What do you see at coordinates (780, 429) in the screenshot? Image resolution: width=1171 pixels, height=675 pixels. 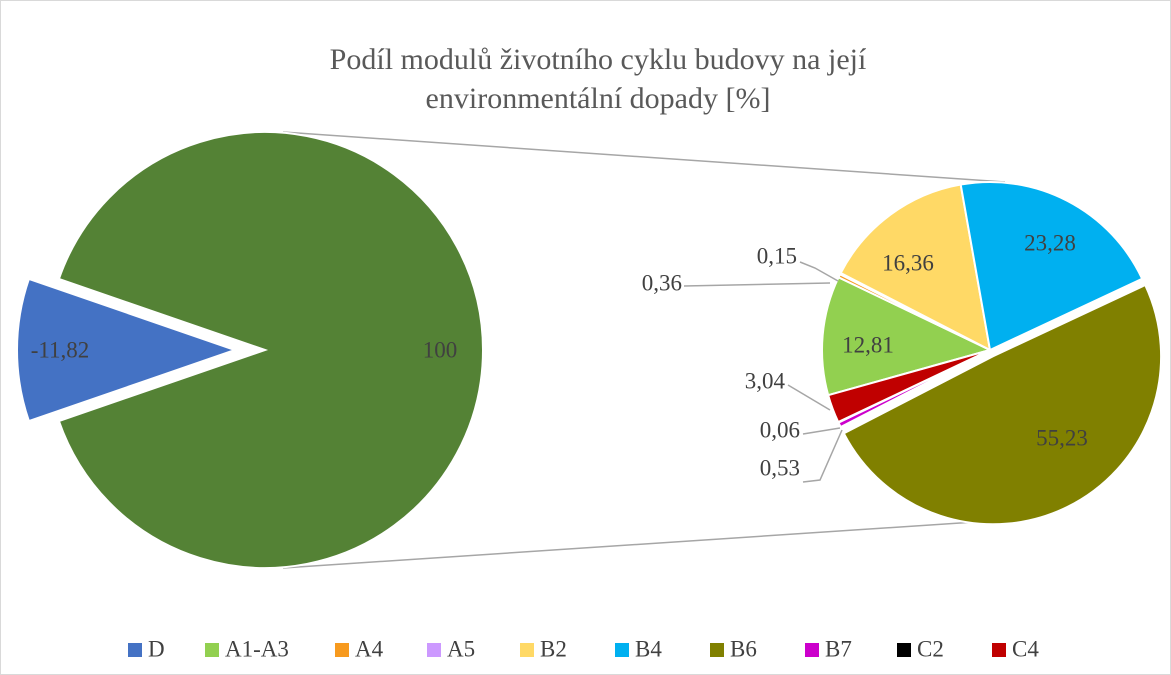 I see `data-label: 0,06` at bounding box center [780, 429].